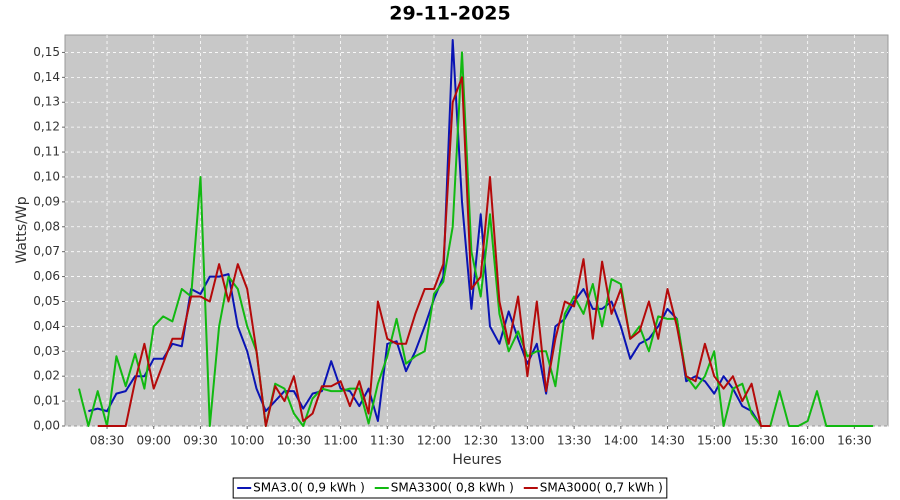 Image resolution: width=900 pixels, height=500 pixels. What do you see at coordinates (527, 441) in the screenshot?
I see `x-tick-label: 13:00` at bounding box center [527, 441].